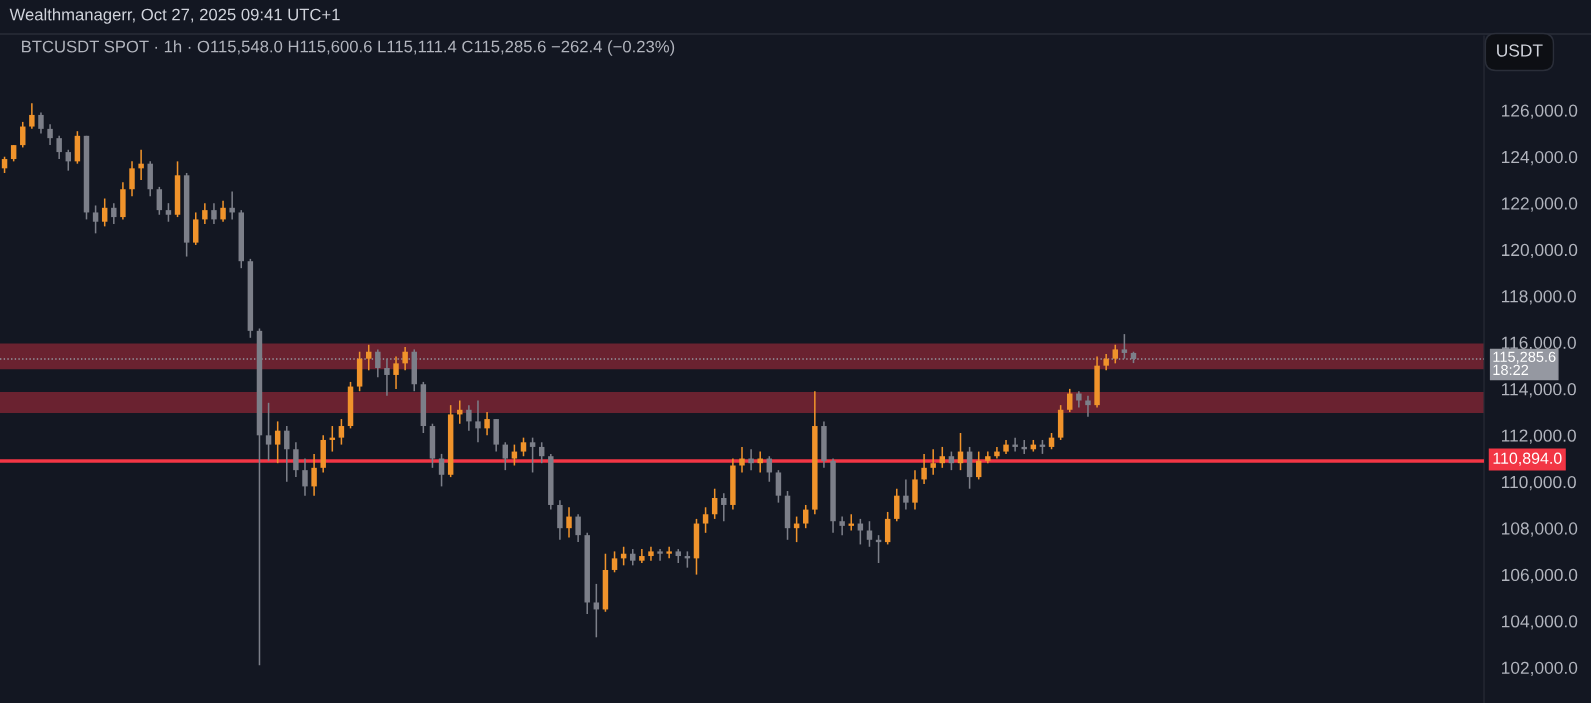 Image resolution: width=1591 pixels, height=703 pixels. What do you see at coordinates (1539, 668) in the screenshot?
I see `y-tick-label: 102,000.0` at bounding box center [1539, 668].